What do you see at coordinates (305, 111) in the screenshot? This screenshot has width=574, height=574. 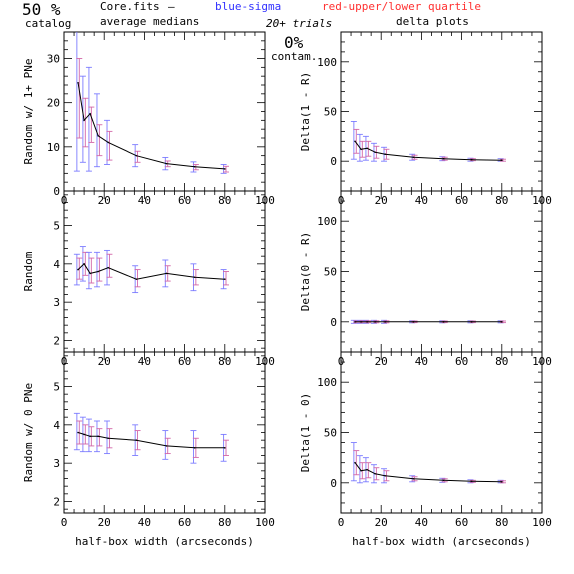 I see `y-axis-label: Delta(1 - R)` at bounding box center [305, 111].